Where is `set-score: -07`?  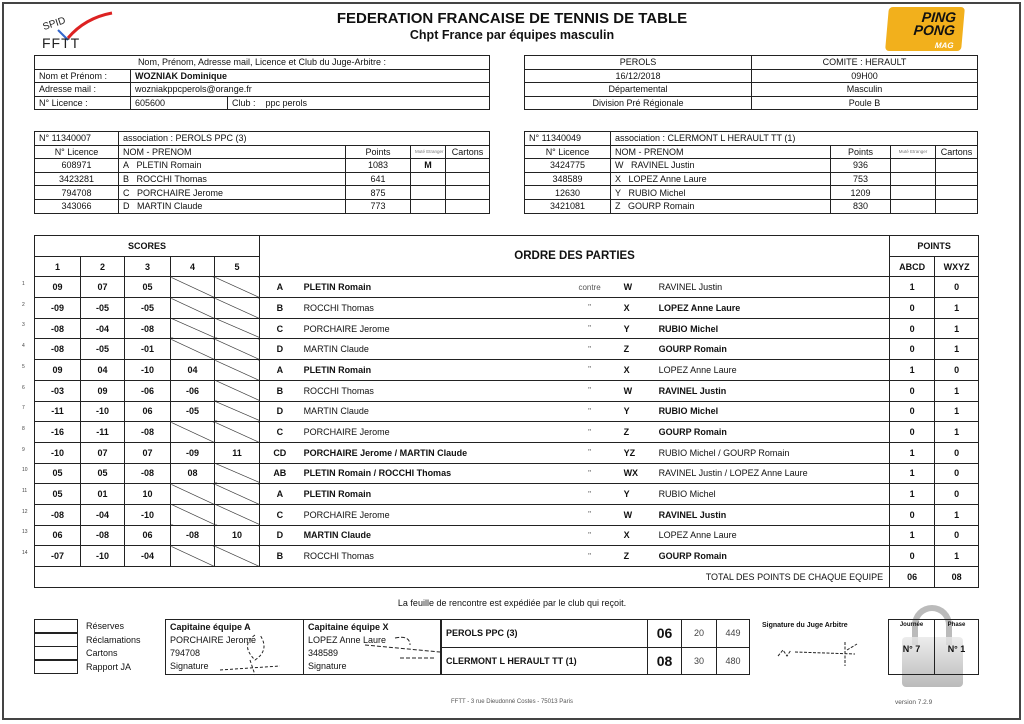
set-score: -07 is located at coordinates (57, 556).